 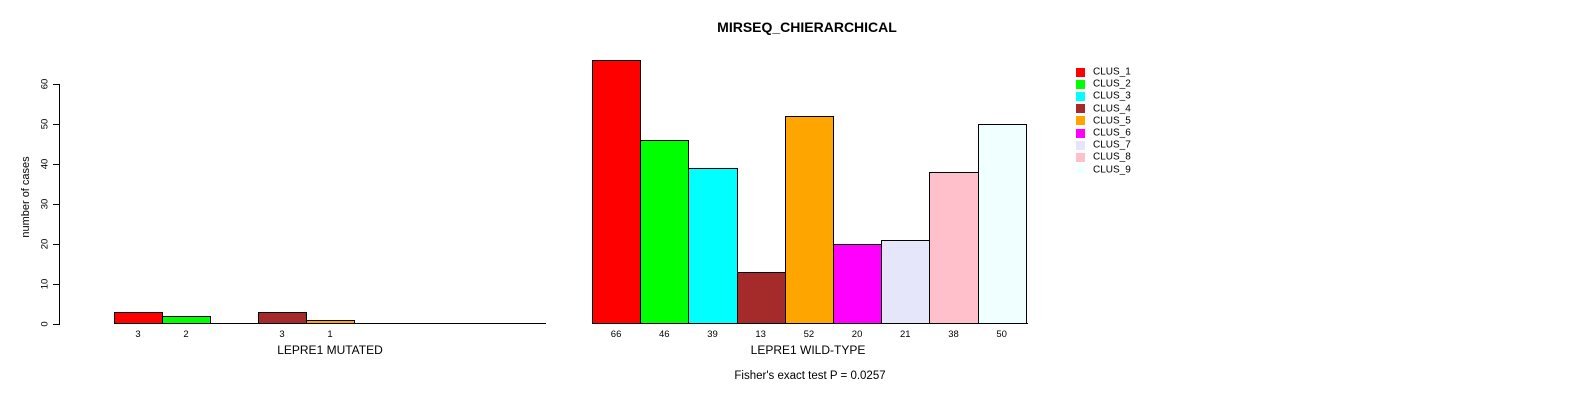 What do you see at coordinates (330, 350) in the screenshot?
I see `x-axis-label-mutated: LEPRE1 MUTATED` at bounding box center [330, 350].